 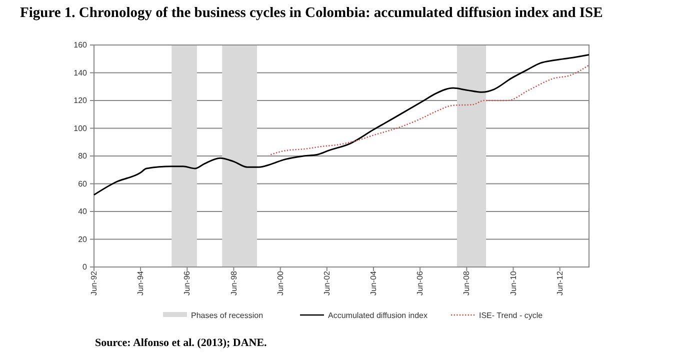 I want to click on x-tick-label: Jun-96, so click(x=187, y=283).